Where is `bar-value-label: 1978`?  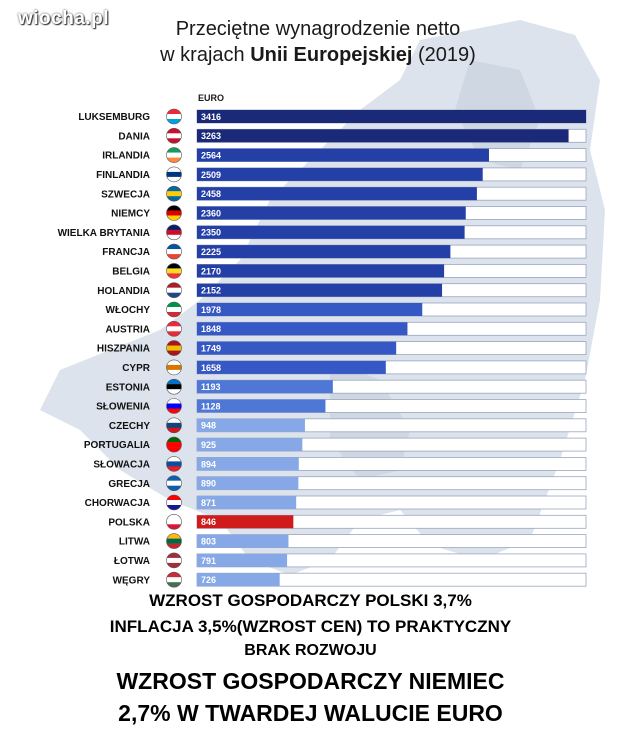 bar-value-label: 1978 is located at coordinates (211, 310).